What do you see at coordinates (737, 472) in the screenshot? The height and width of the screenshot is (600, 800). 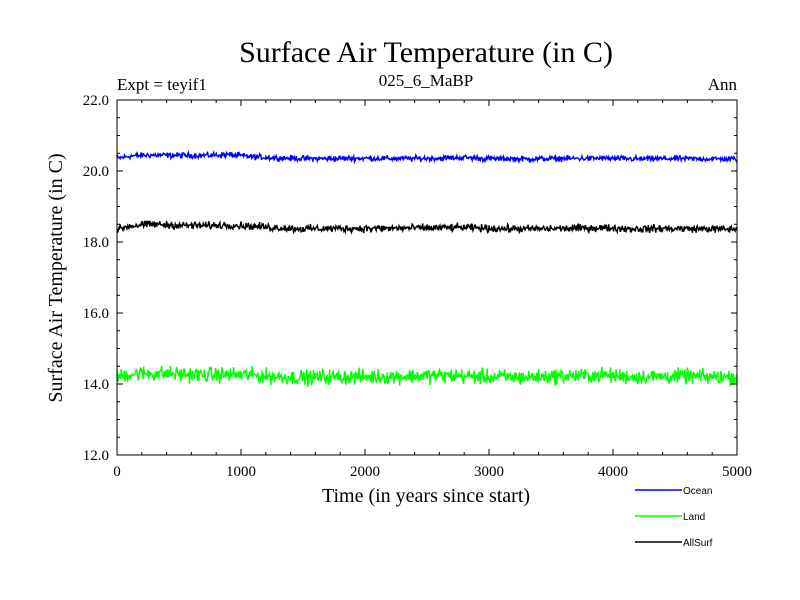 I see `x-tick-label: 5000` at bounding box center [737, 472].